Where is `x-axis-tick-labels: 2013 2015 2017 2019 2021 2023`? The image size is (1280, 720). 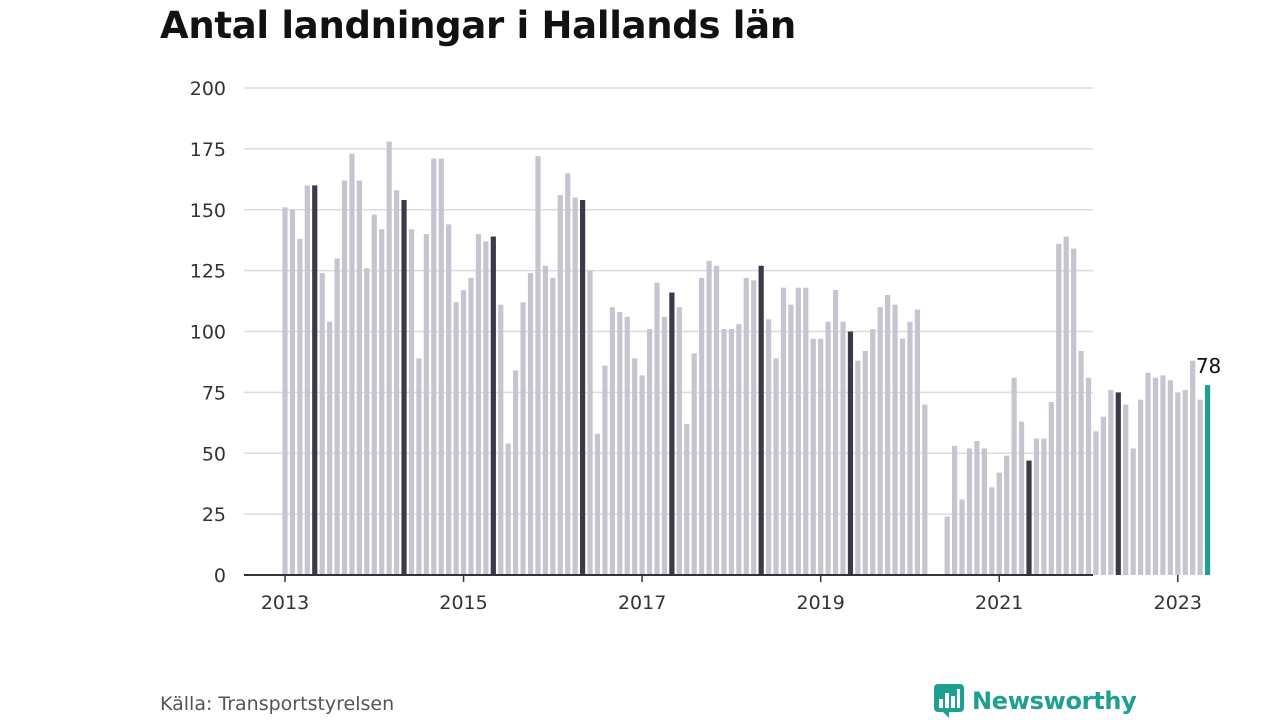
x-axis-tick-labels: 2013 2015 2017 2019 2021 2023 is located at coordinates (731, 603).